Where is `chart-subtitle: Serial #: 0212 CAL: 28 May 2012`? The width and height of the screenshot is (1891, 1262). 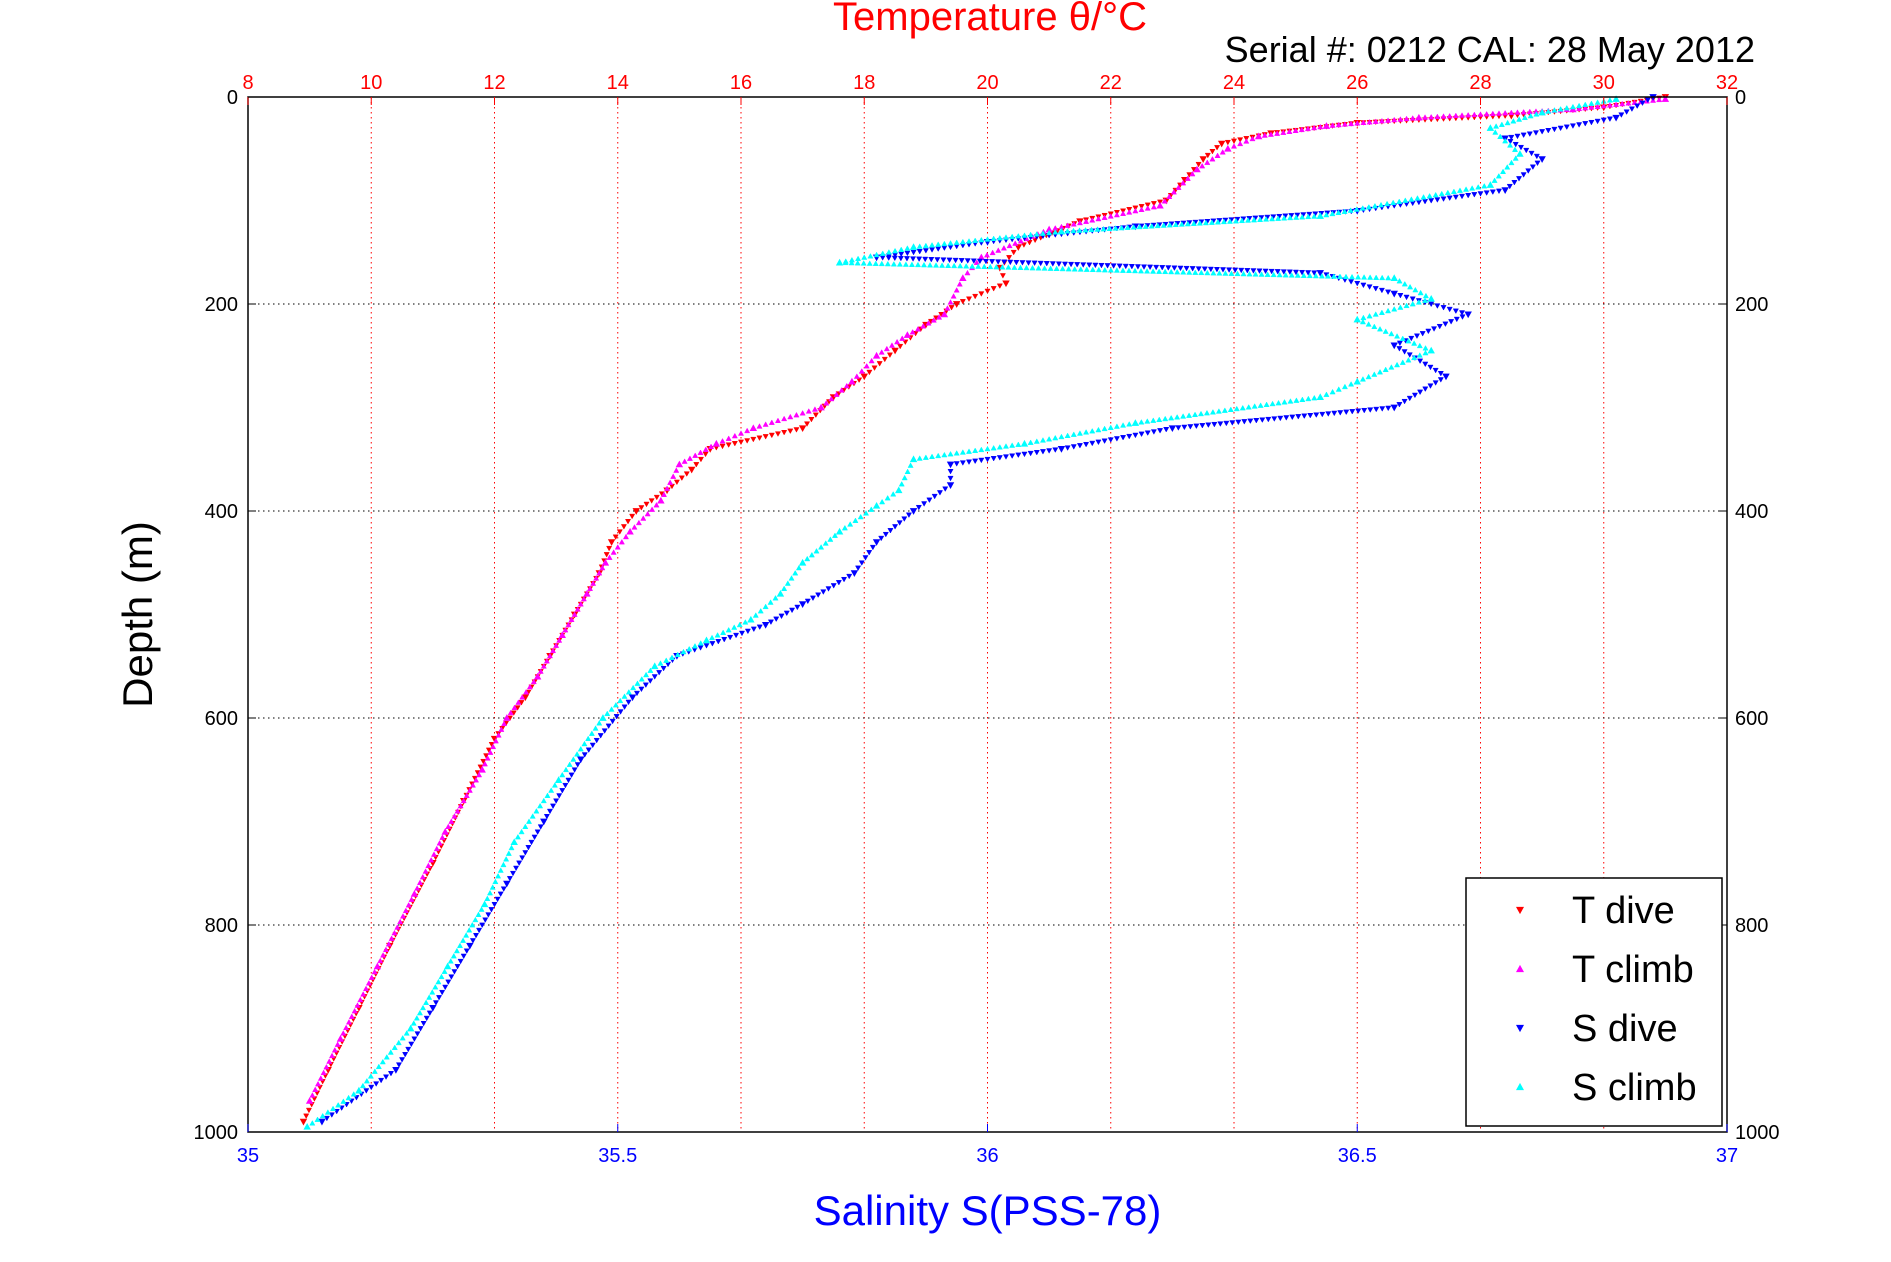
chart-subtitle: Serial #: 0212 CAL: 28 May 2012 is located at coordinates (1490, 49).